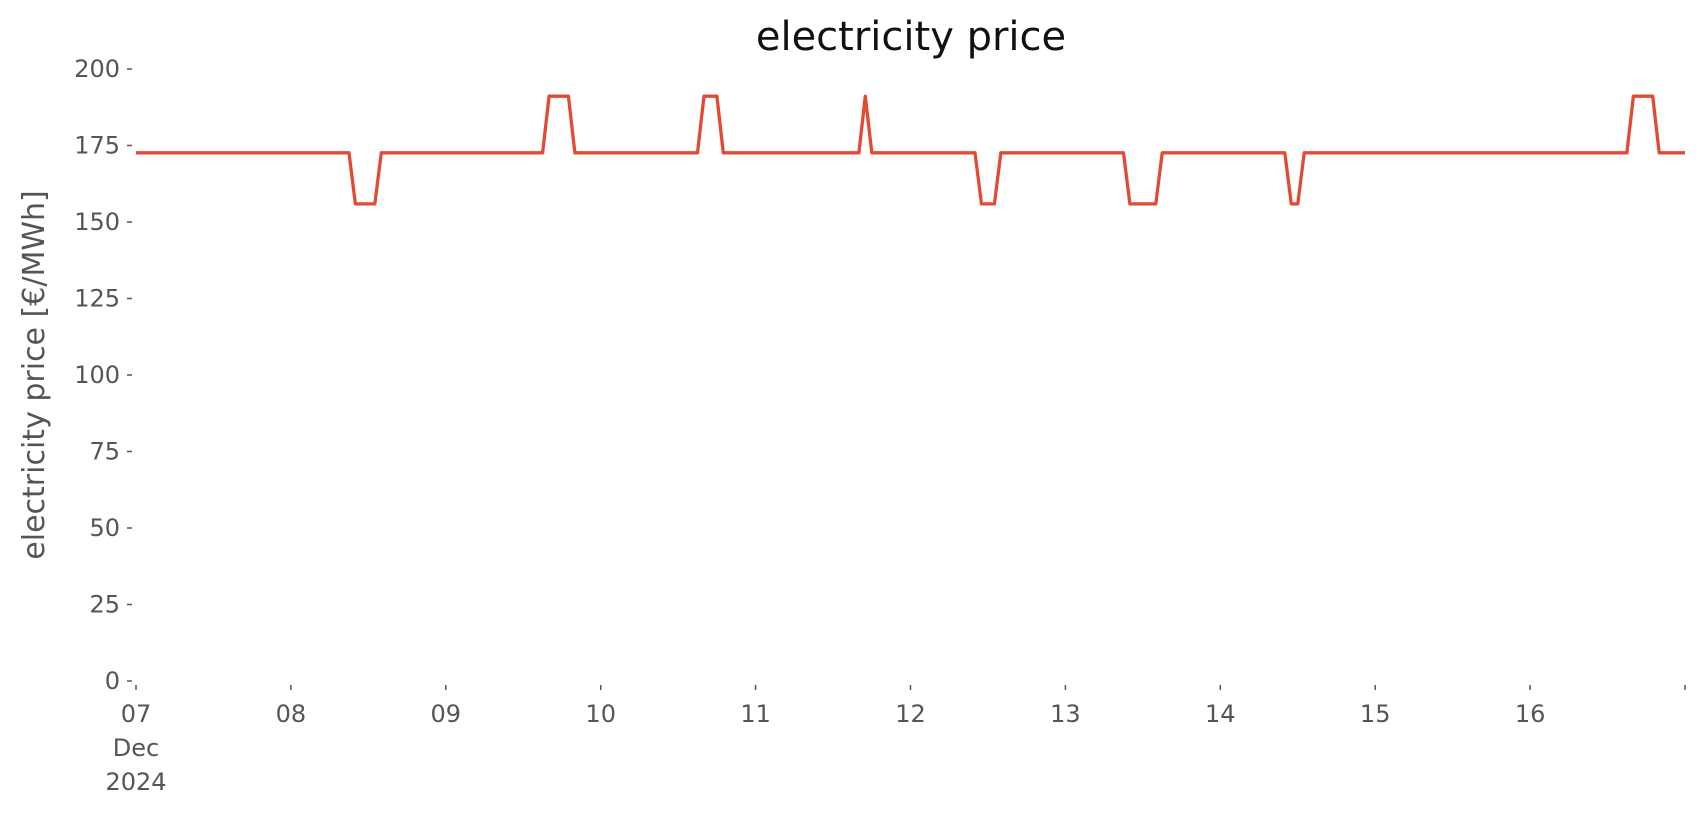  What do you see at coordinates (104, 528) in the screenshot?
I see `y-tick-label: 50` at bounding box center [104, 528].